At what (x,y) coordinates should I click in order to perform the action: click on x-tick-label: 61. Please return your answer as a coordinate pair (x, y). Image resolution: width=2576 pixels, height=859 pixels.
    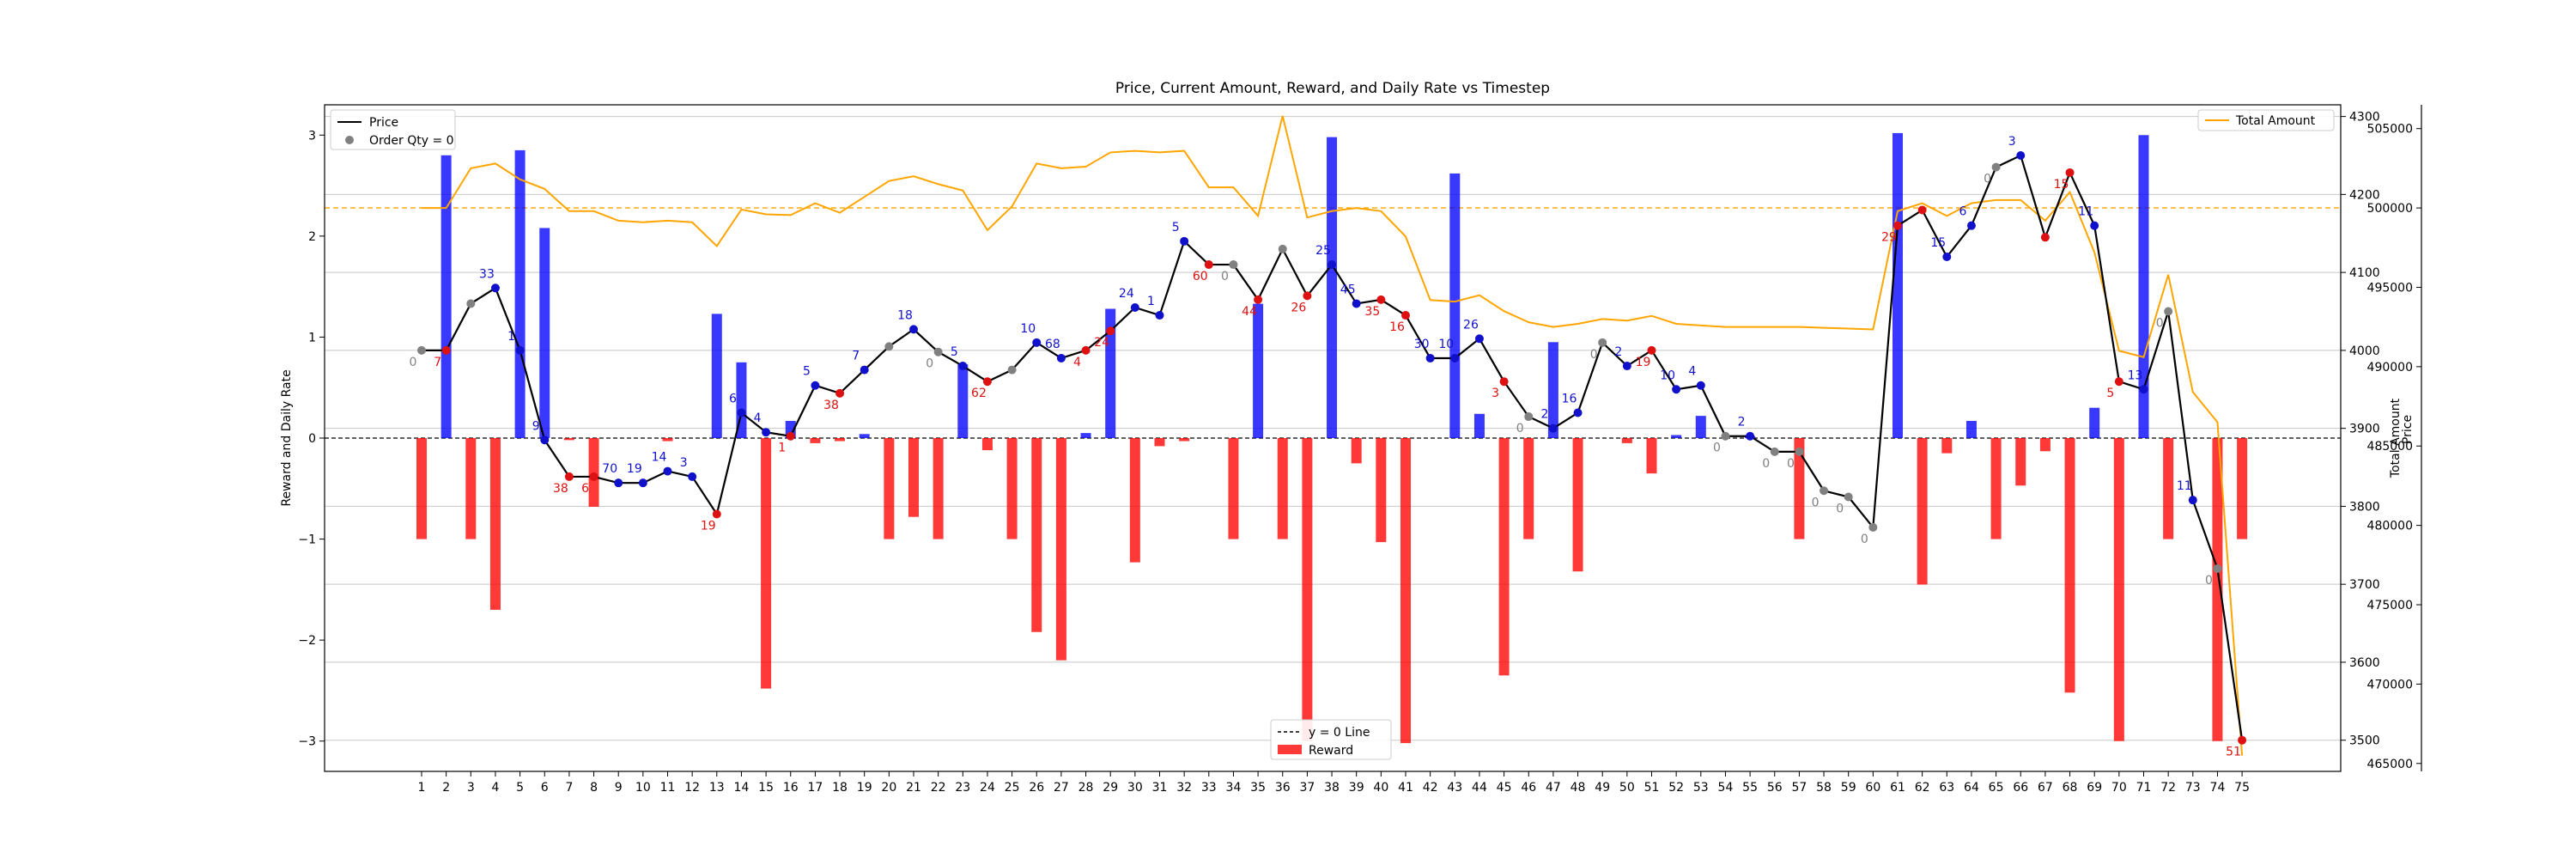
    Looking at the image, I should click on (1897, 788).